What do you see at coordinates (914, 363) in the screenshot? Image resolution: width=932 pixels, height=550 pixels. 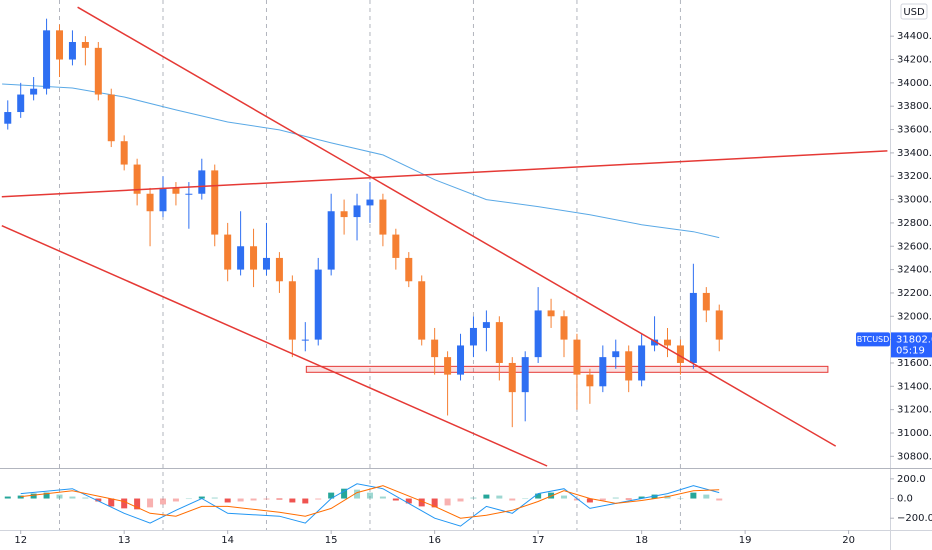 I see `y-tick-label: 31600.0` at bounding box center [914, 363].